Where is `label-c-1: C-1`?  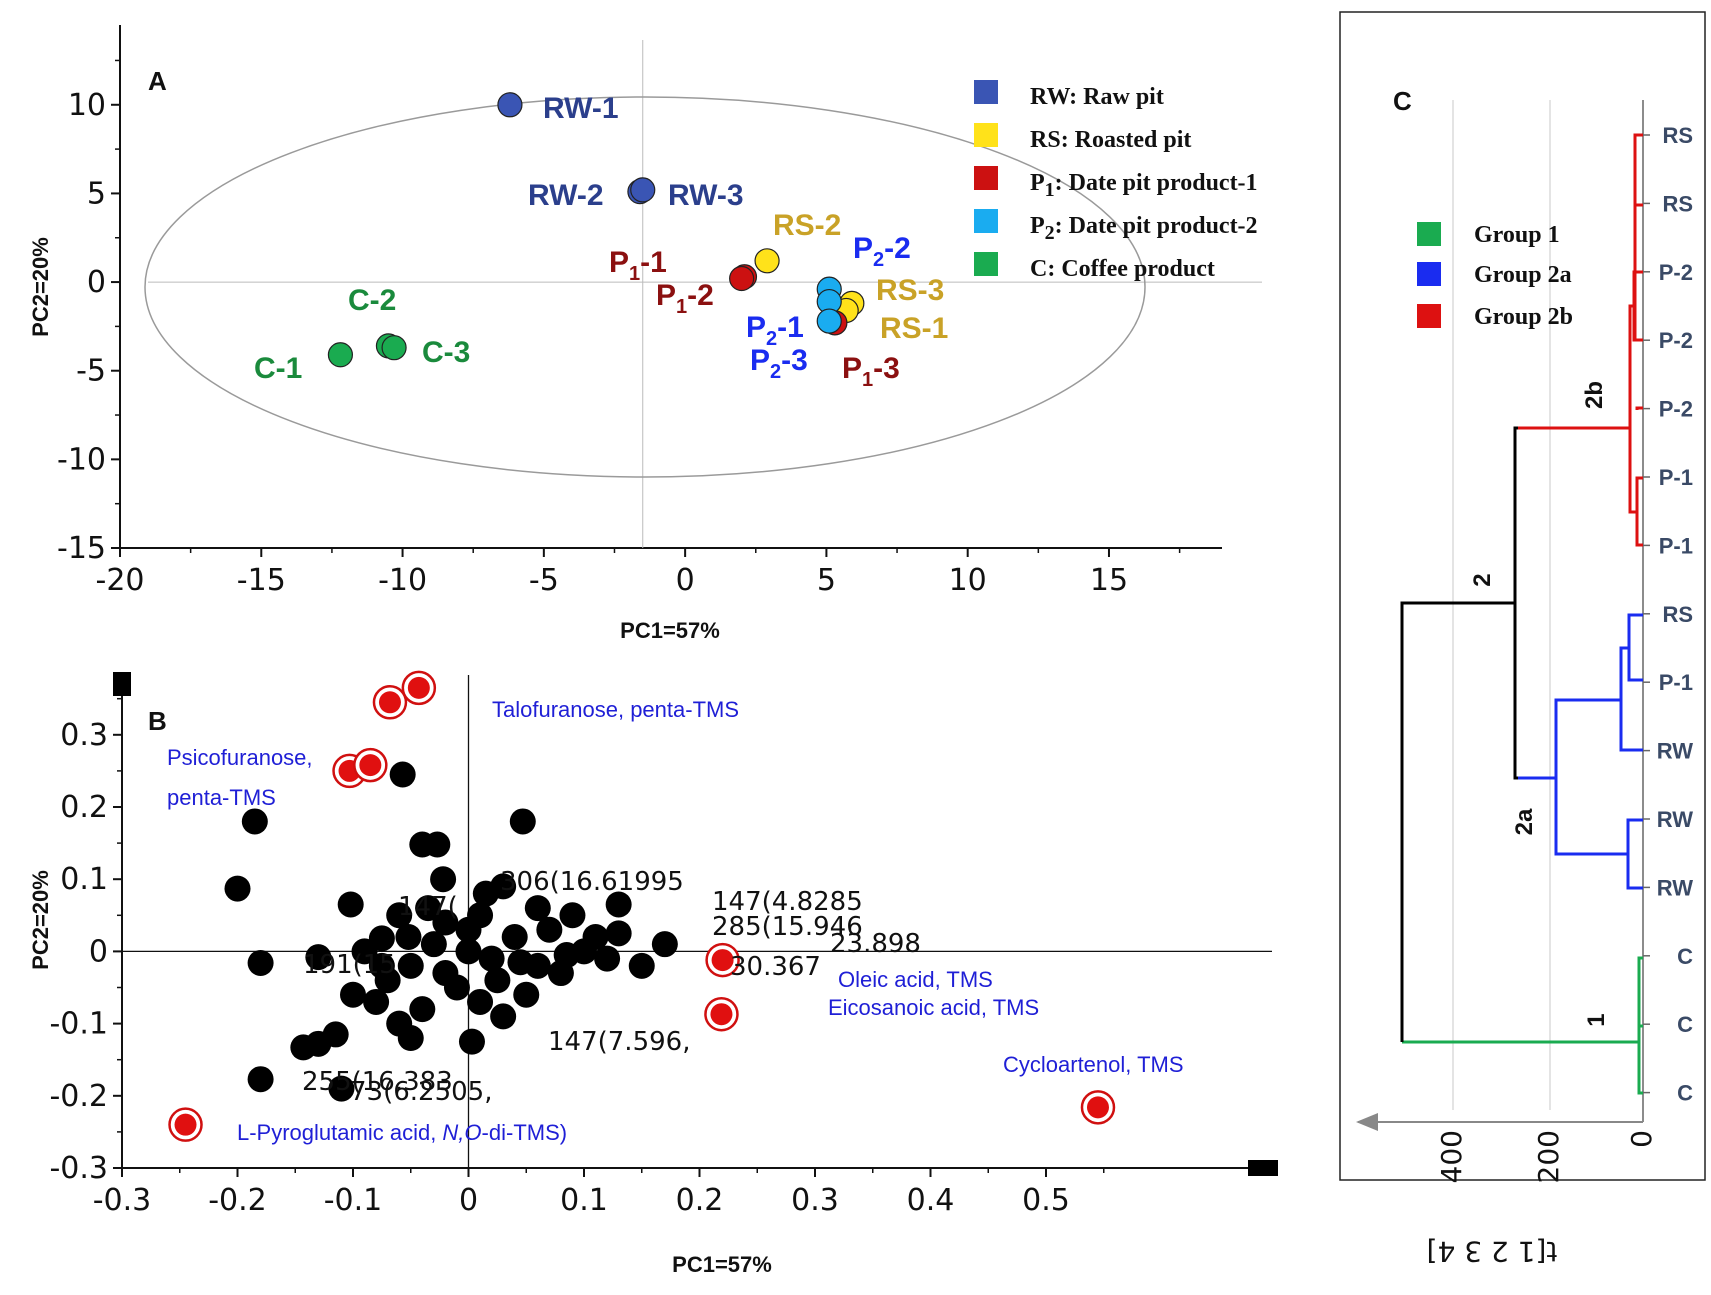
label-c-1: C-1 is located at coordinates (278, 368).